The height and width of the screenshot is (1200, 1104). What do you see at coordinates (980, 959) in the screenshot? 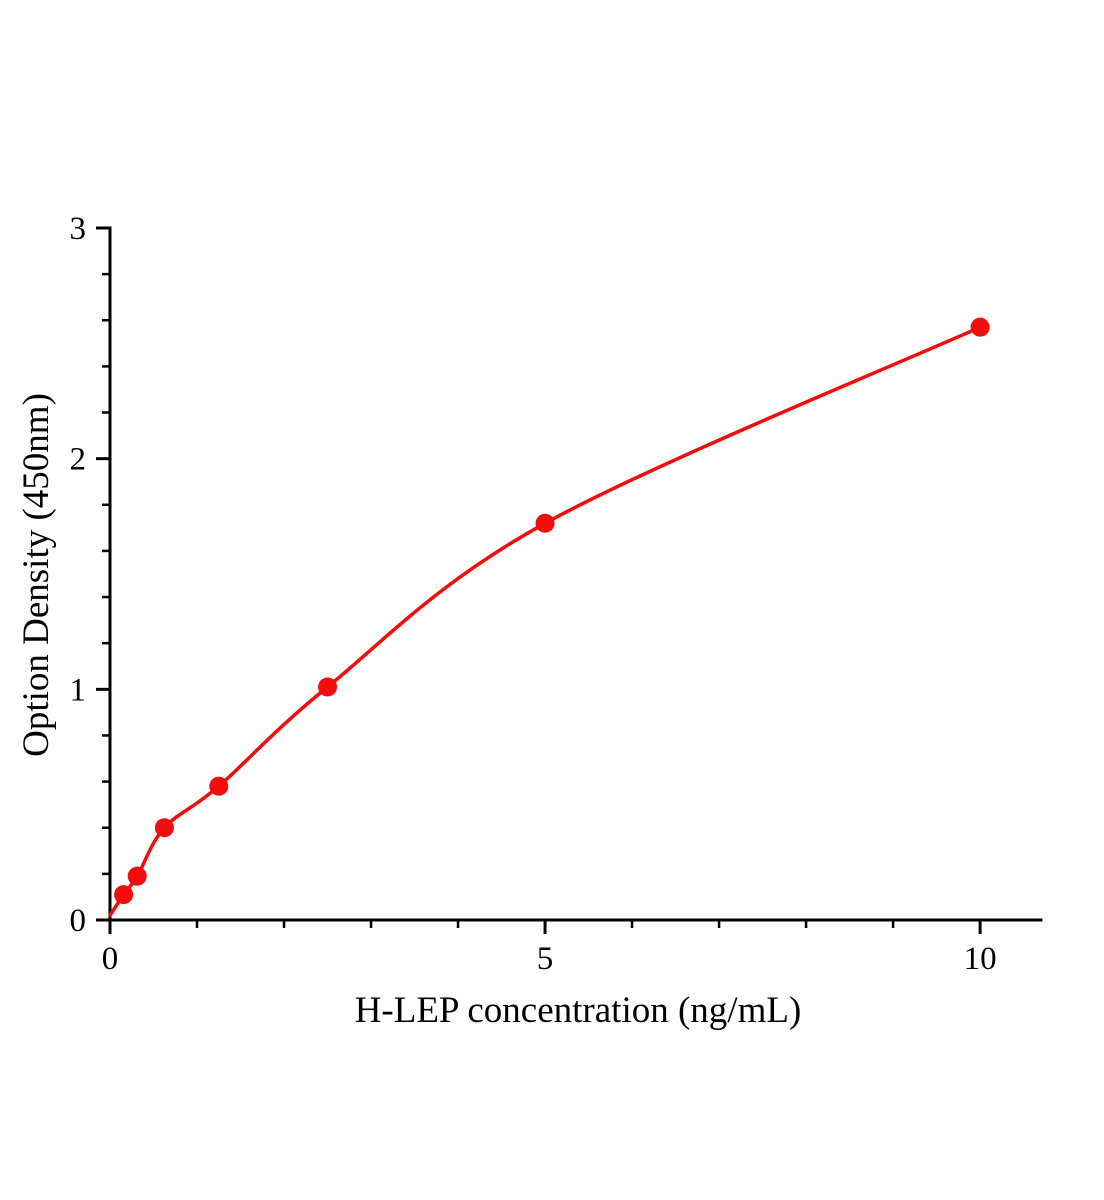
I see `x-tick-label: 10` at bounding box center [980, 959].